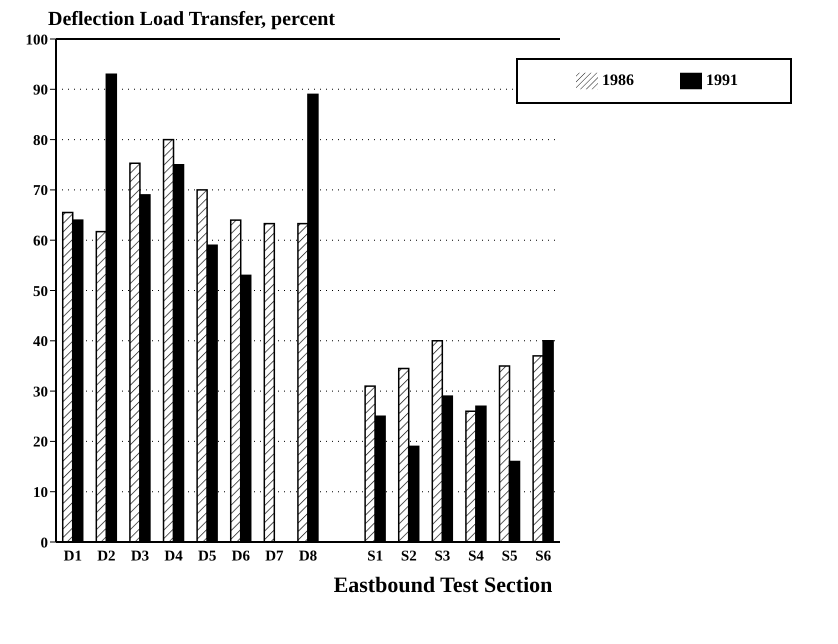  Describe the element at coordinates (442, 556) in the screenshot. I see `x-tick-label: S3` at that location.